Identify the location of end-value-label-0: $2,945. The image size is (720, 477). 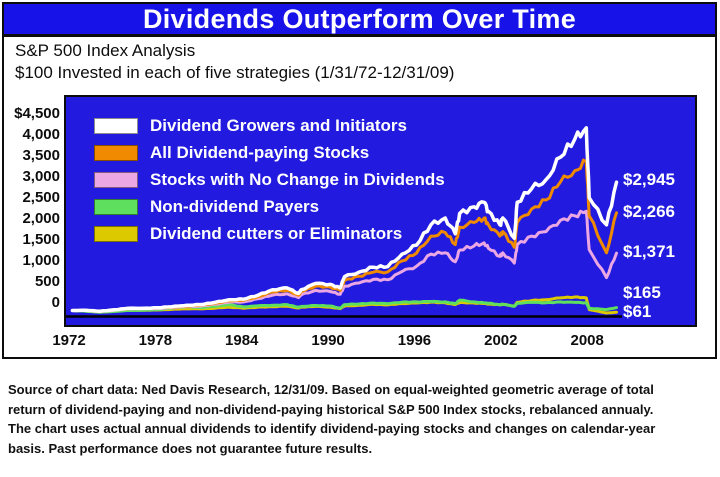
(649, 179).